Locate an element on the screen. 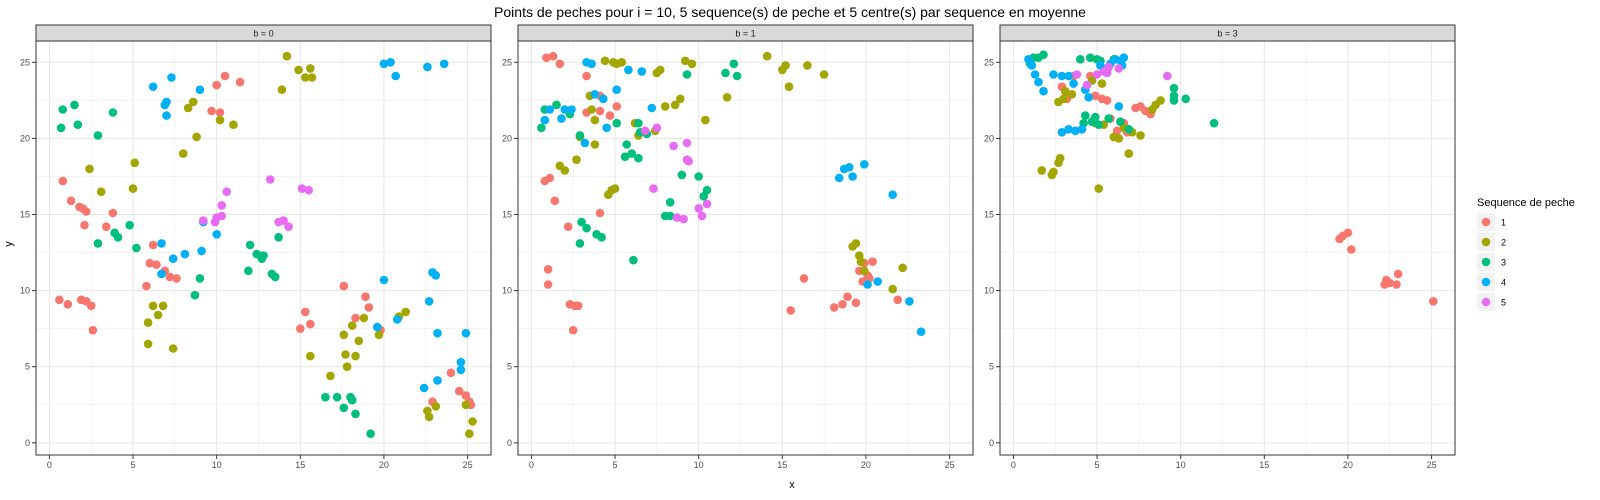 The height and width of the screenshot is (500, 1600). y-tick-label: 20 is located at coordinates (989, 138).